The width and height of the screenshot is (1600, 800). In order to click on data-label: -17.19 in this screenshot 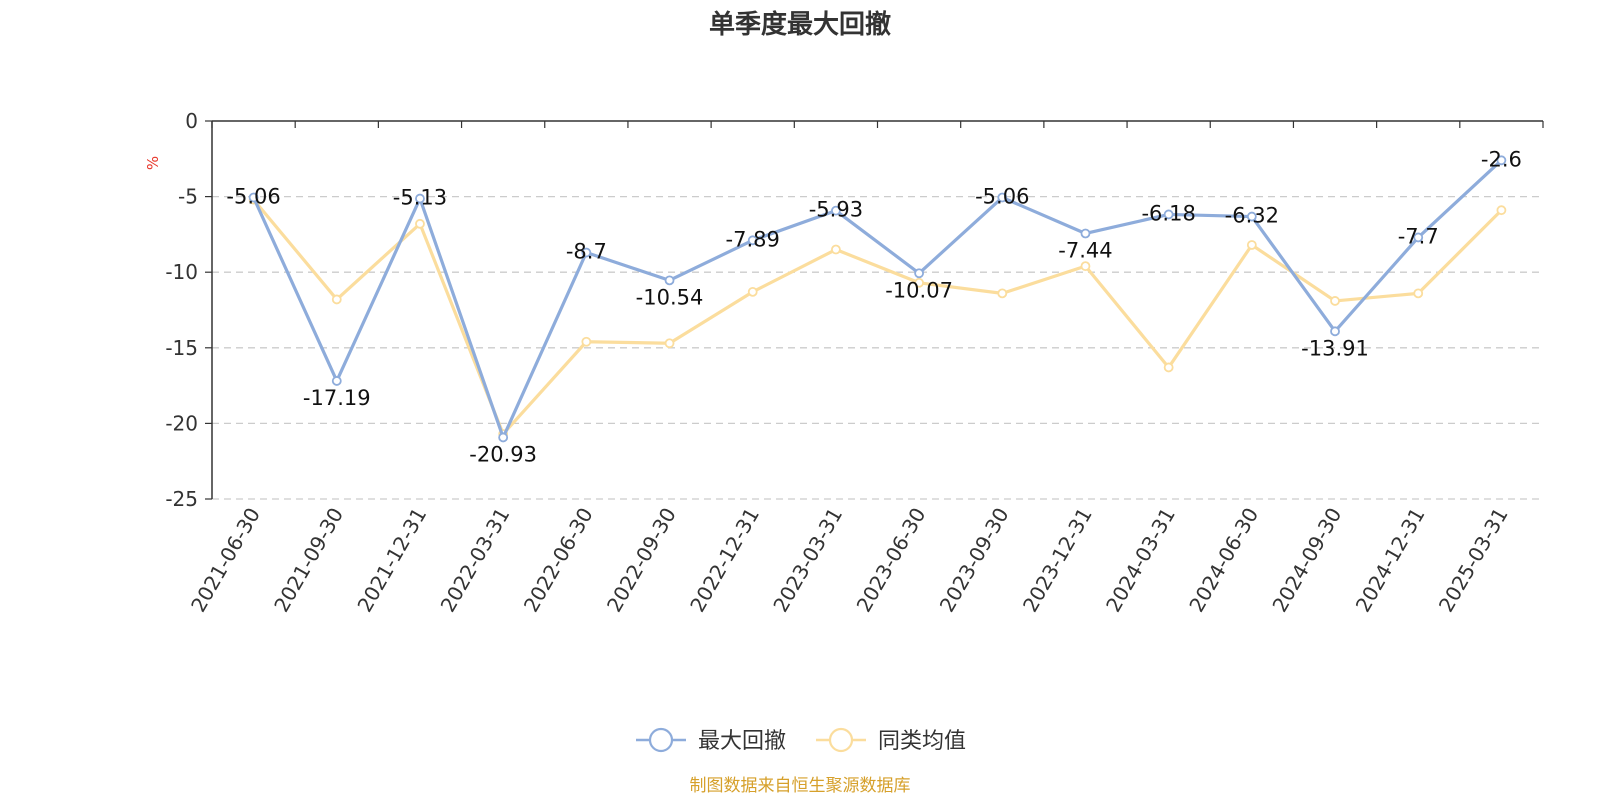, I will do `click(337, 398)`.